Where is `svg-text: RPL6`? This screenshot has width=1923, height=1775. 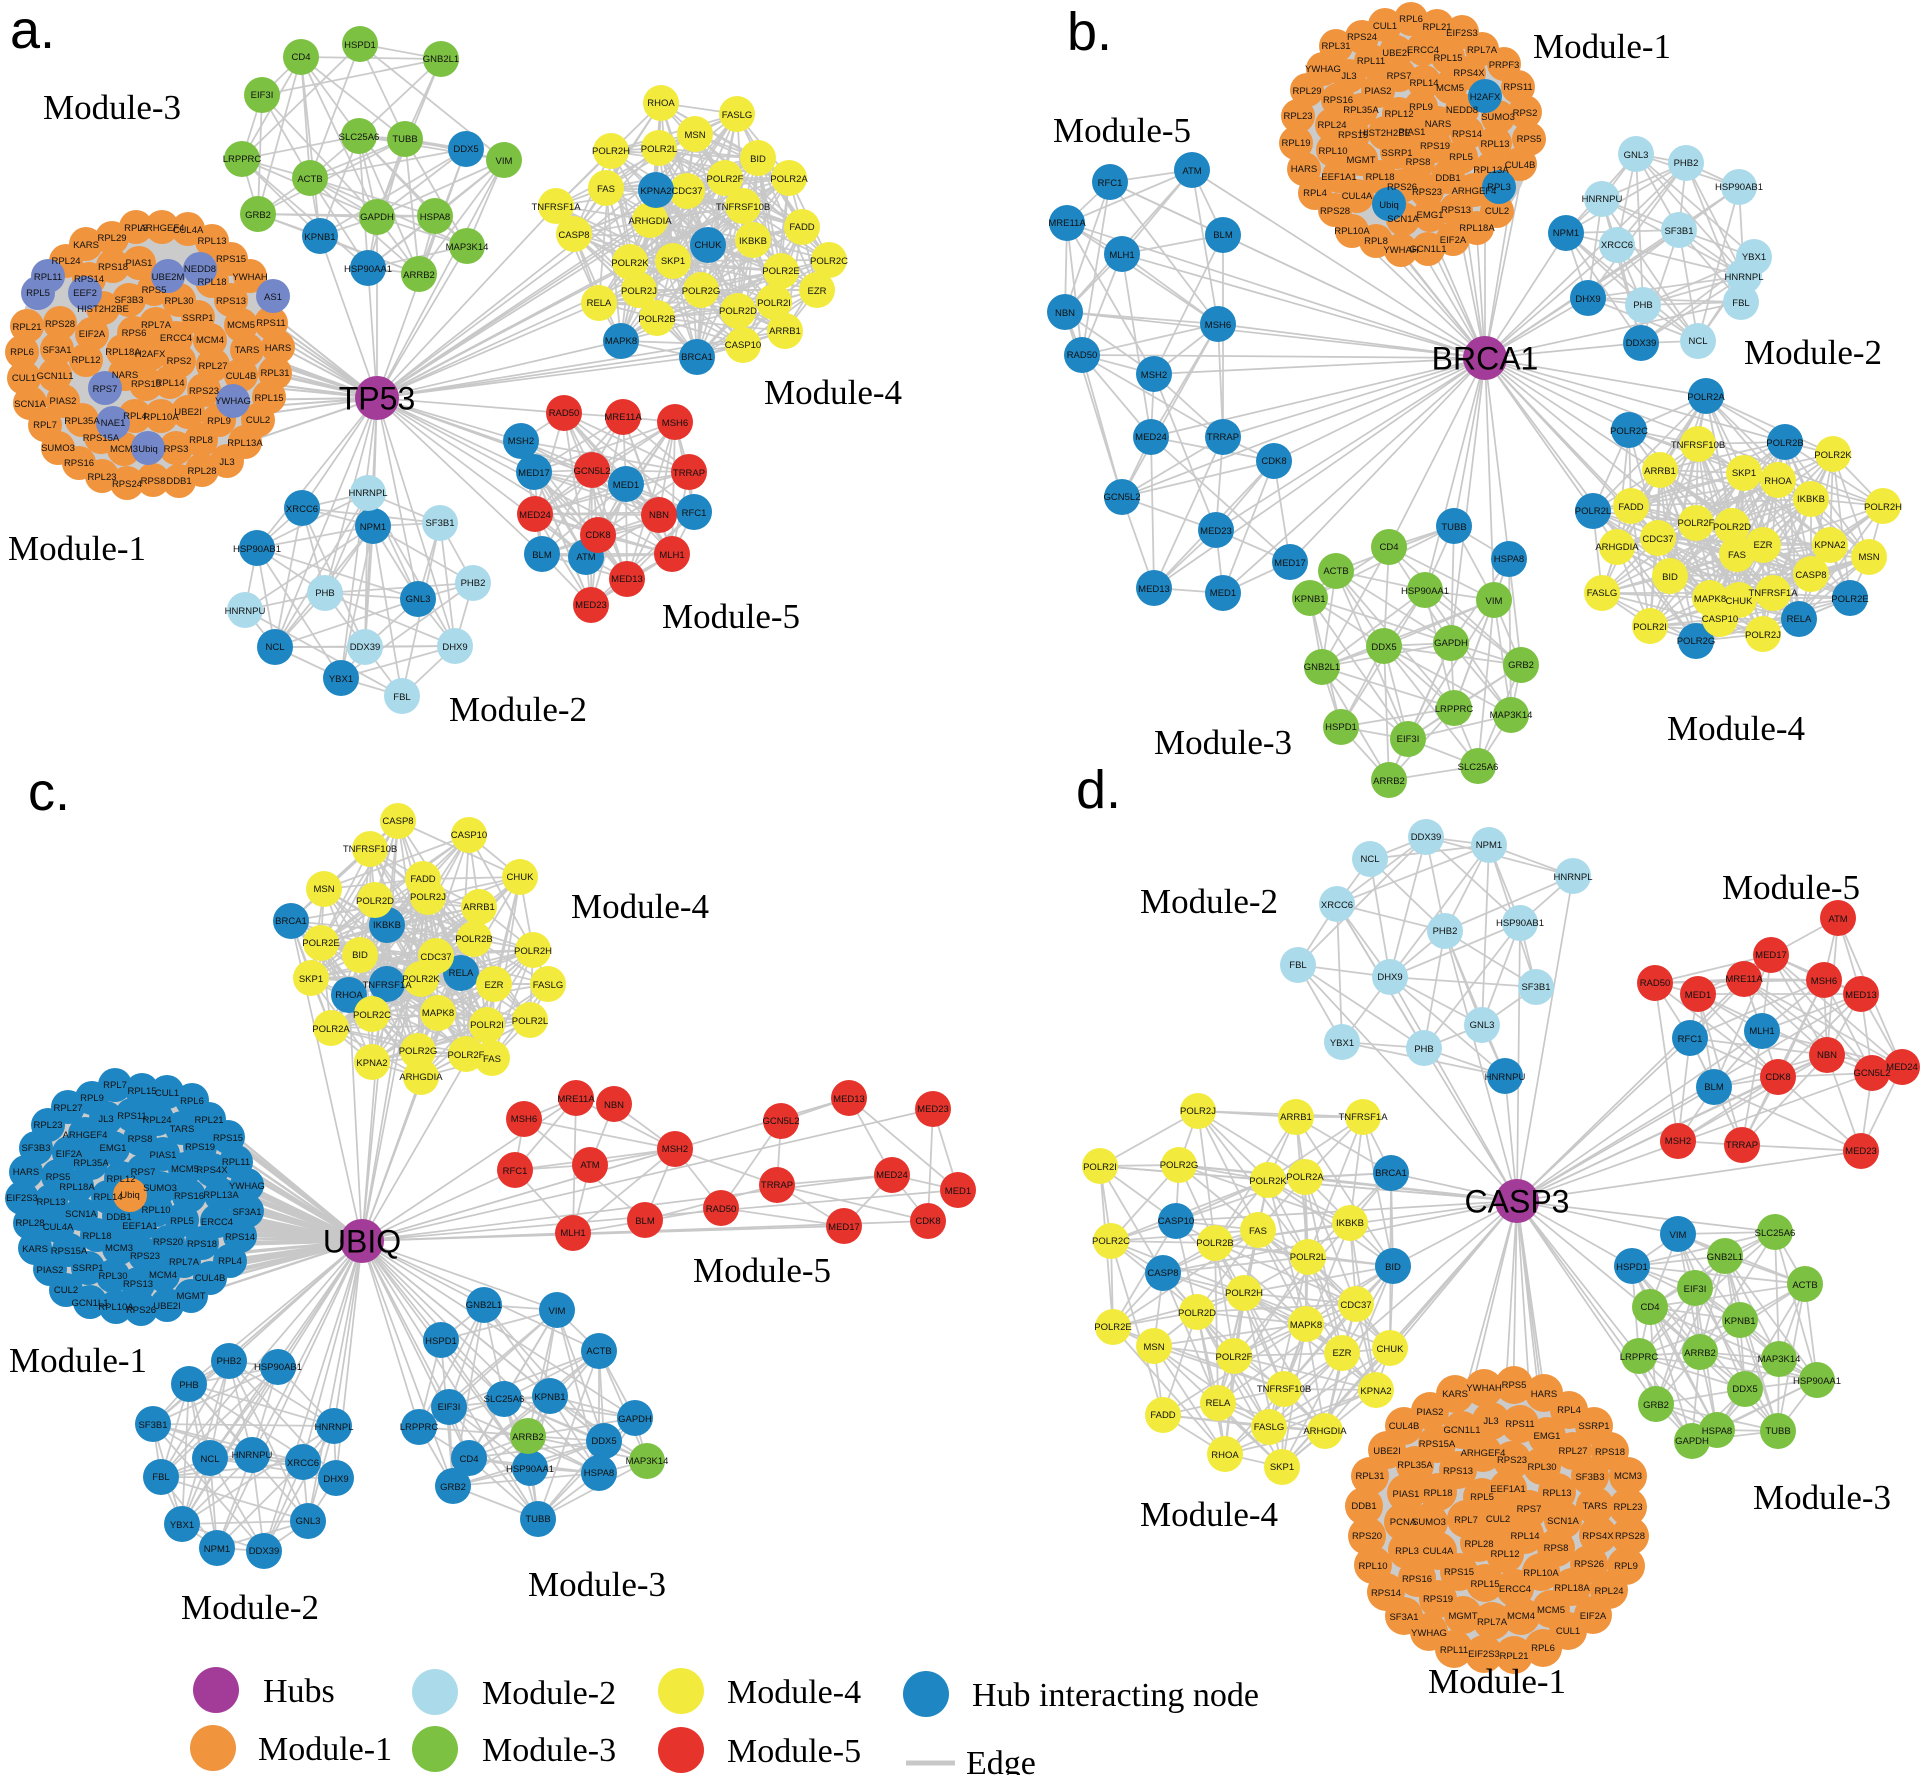 svg-text: RPL6 is located at coordinates (192, 1101).